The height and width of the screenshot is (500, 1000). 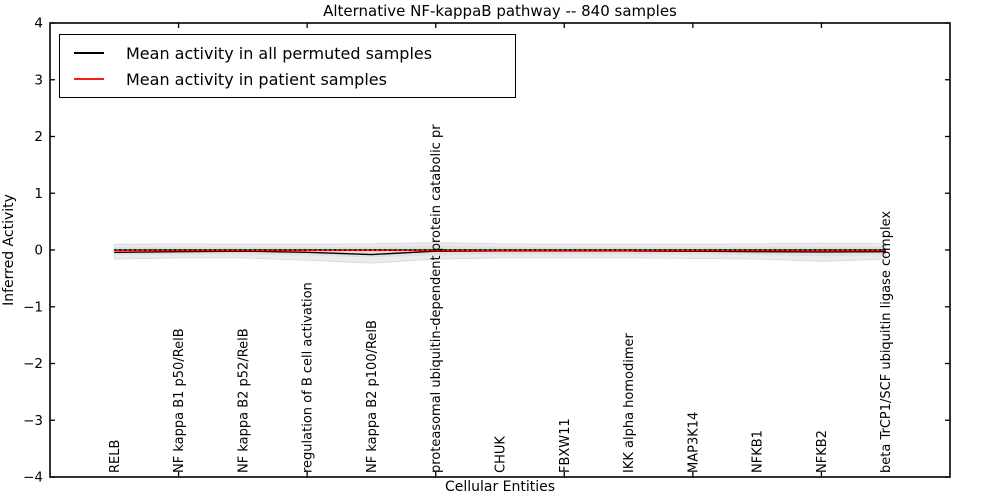 What do you see at coordinates (886, 342) in the screenshot?
I see `entity-label: beta TrCP1/SCF ubiquitin ligase complex` at bounding box center [886, 342].